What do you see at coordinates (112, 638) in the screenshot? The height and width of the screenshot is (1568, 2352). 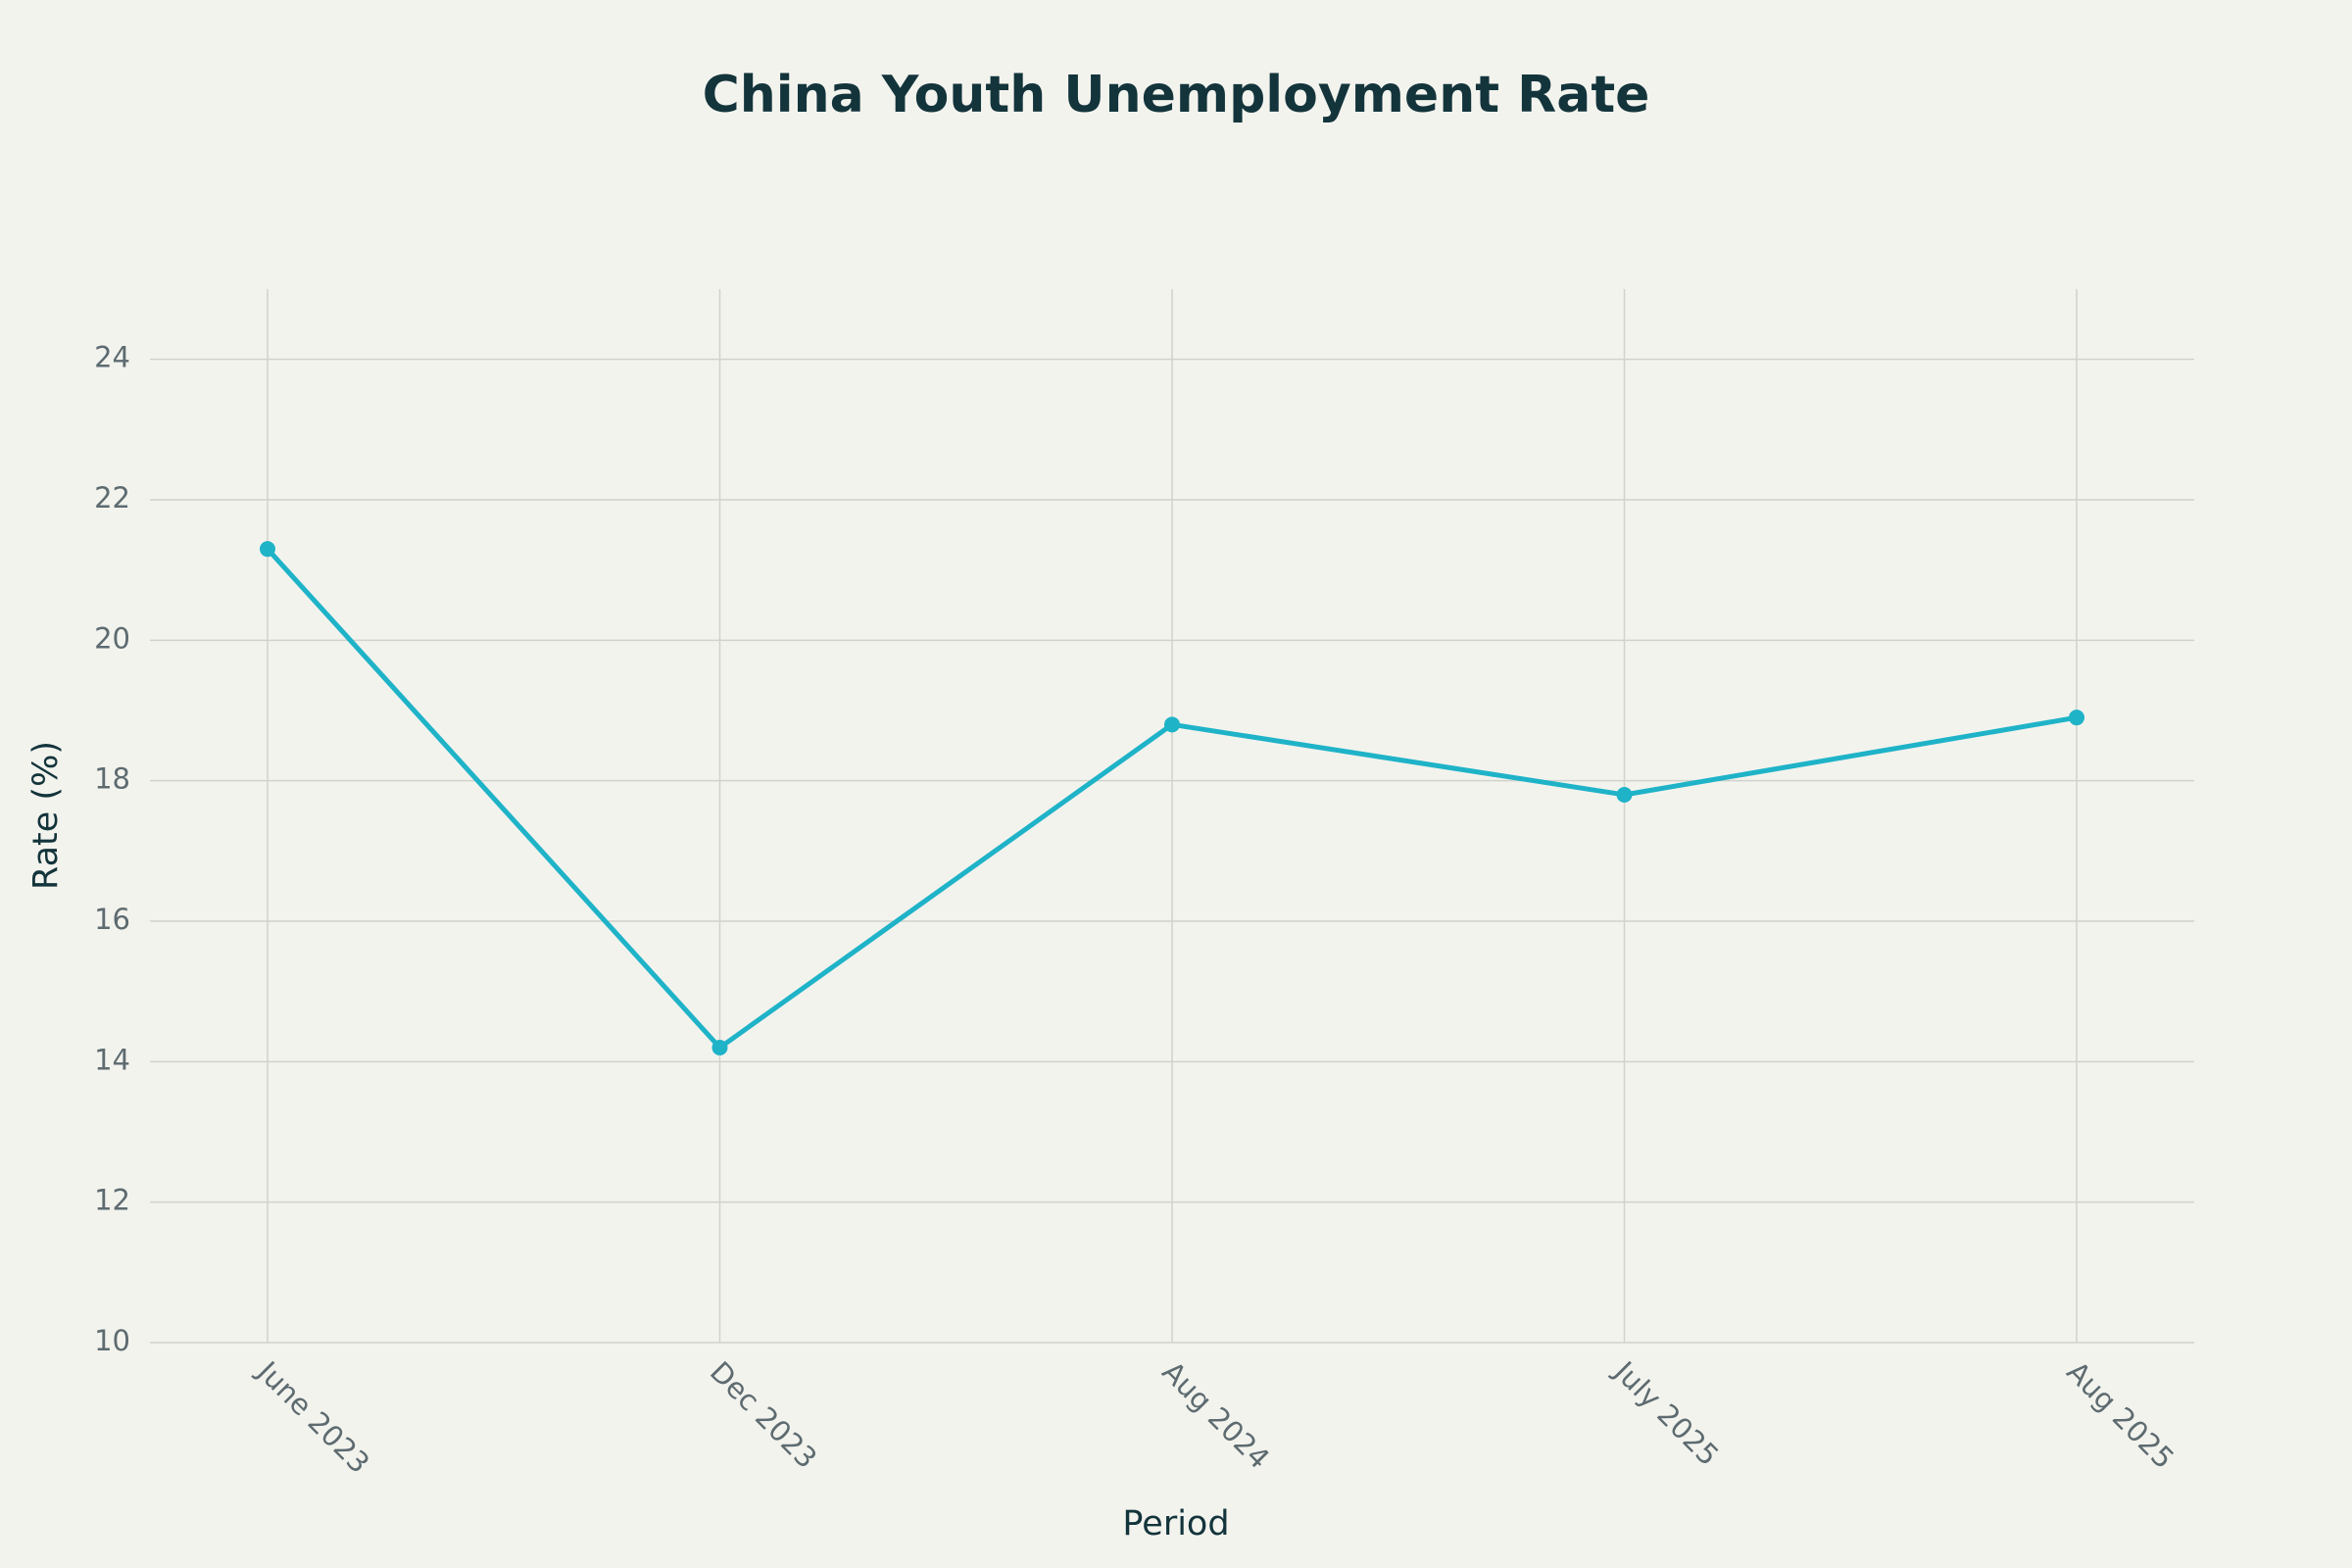 I see `y-tick-label: 20` at bounding box center [112, 638].